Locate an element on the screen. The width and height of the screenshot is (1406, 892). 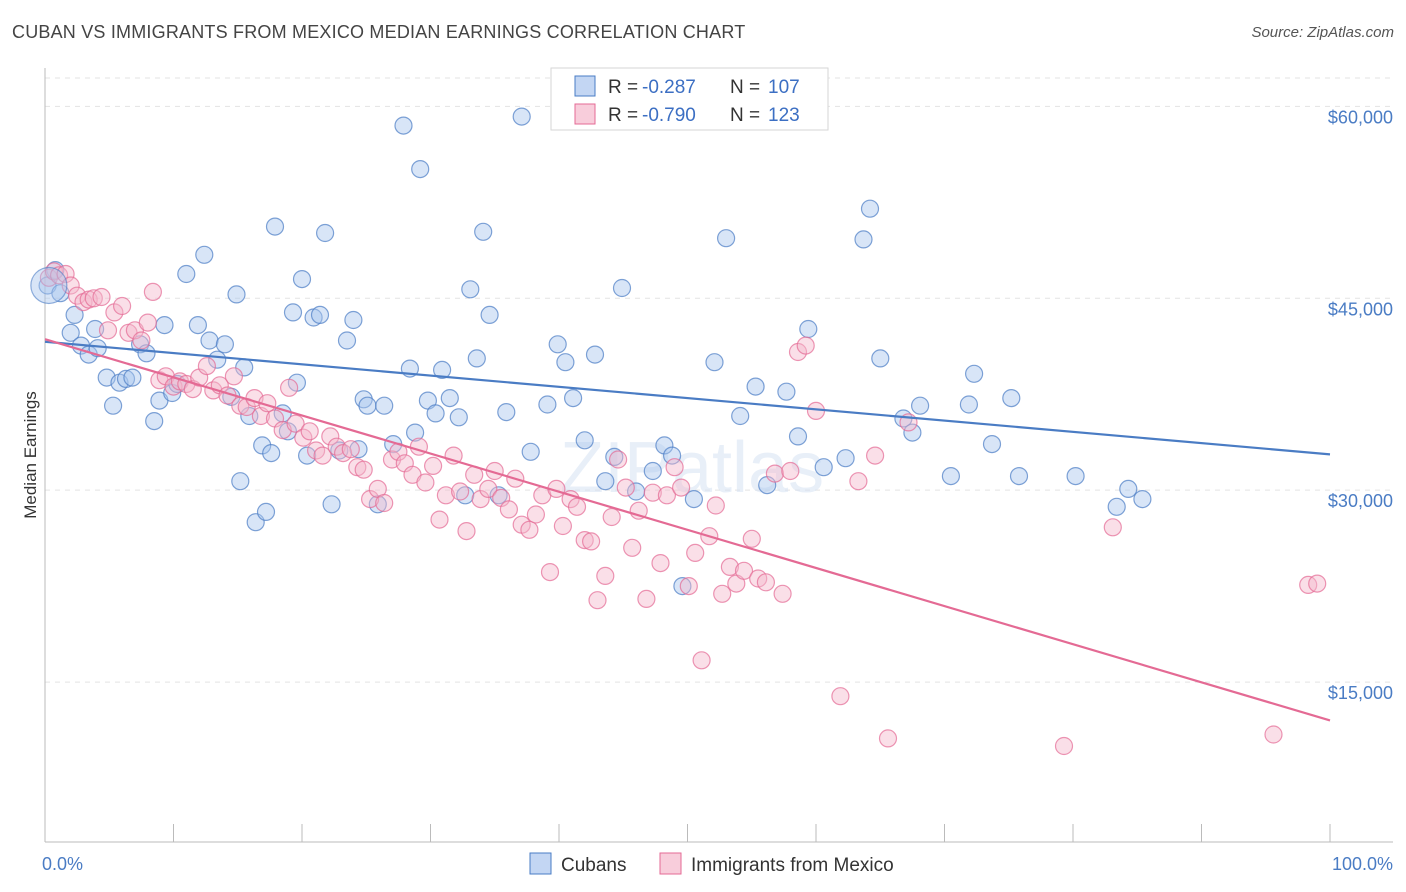
y-tick-label: $45,000 is located at coordinates (1360, 309).